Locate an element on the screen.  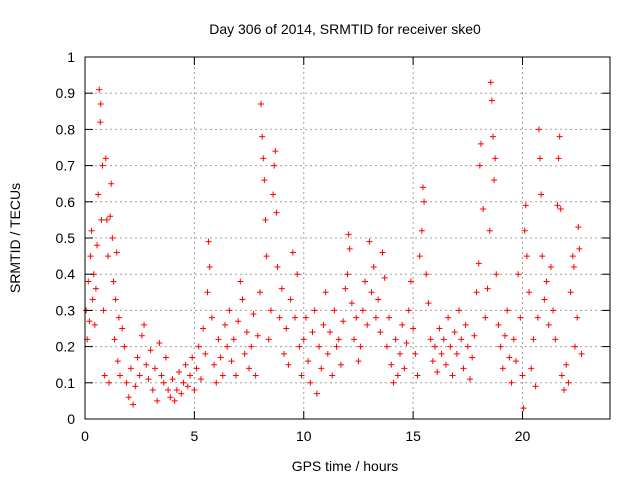
y-tick-label: 0.2 is located at coordinates (66, 347).